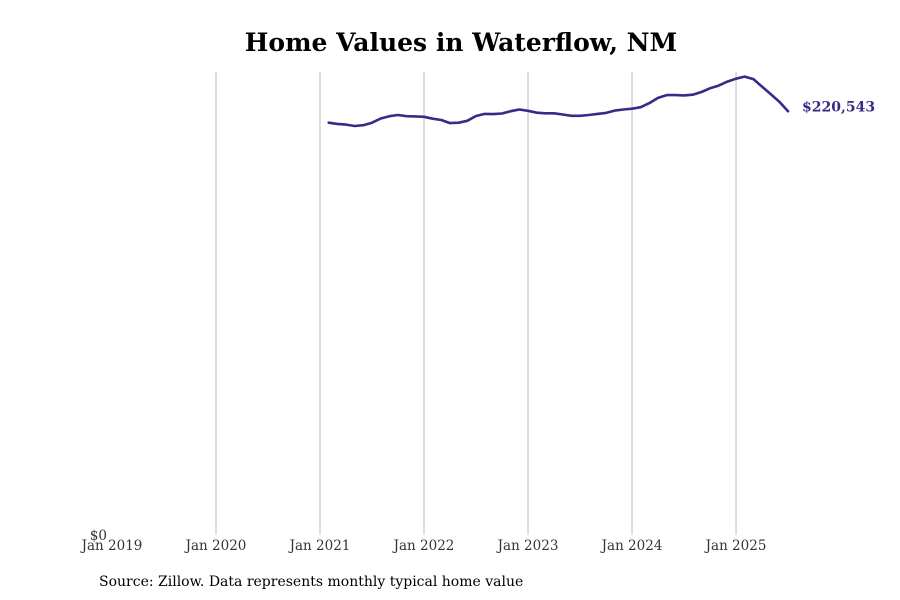 Image resolution: width=900 pixels, height=600 pixels. I want to click on x-tick-label: Jan 2020, so click(215, 546).